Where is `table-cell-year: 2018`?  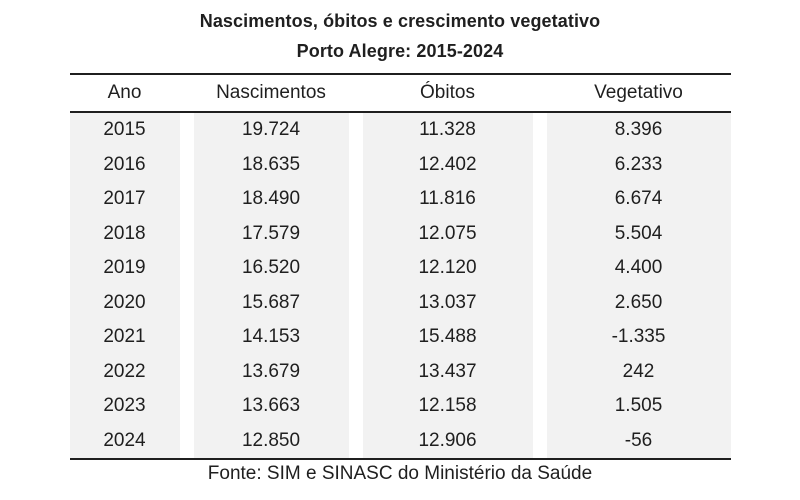 table-cell-year: 2018 is located at coordinates (124, 233).